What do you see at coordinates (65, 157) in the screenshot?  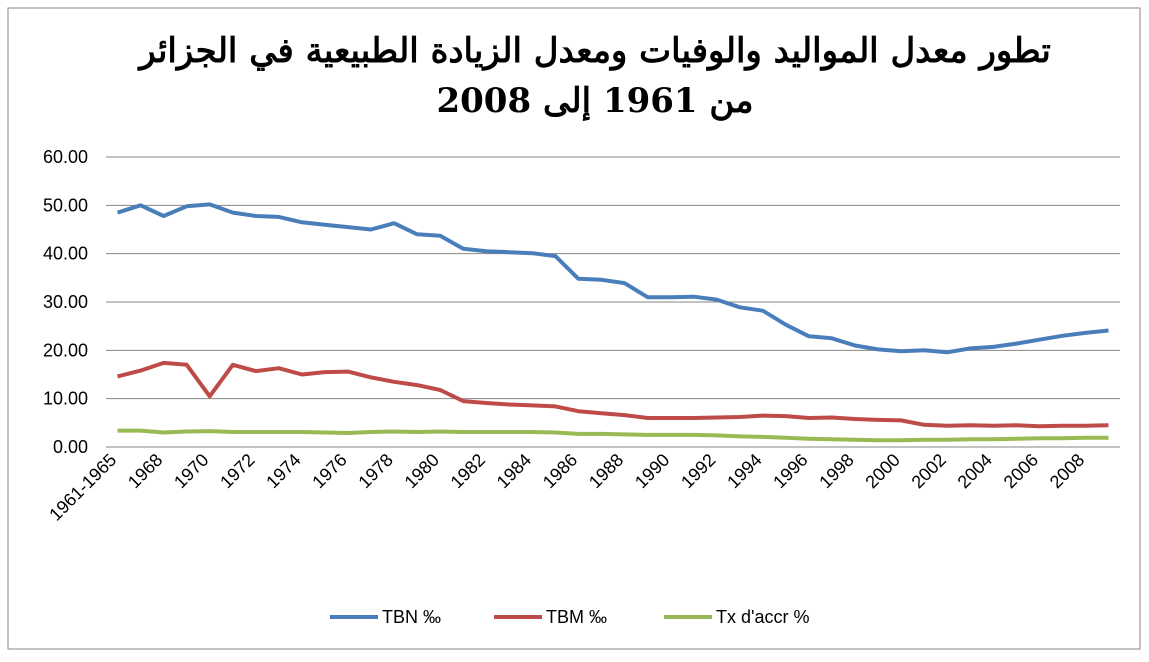 I see `y-tick-label: 60.00` at bounding box center [65, 157].